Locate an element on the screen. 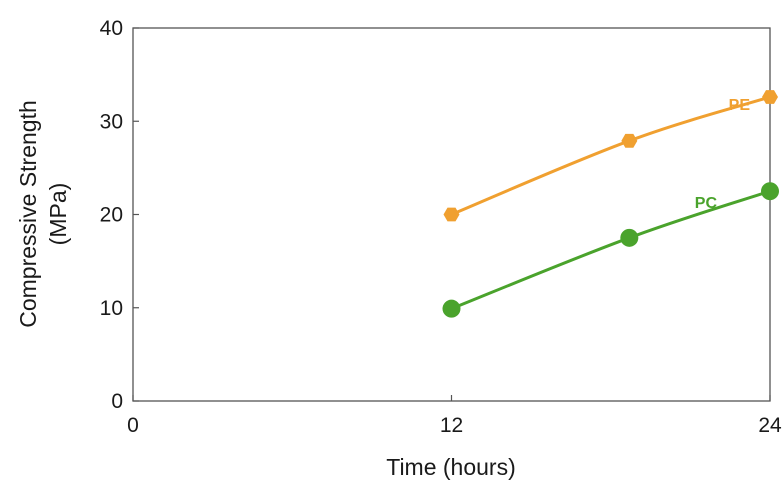 This screenshot has width=783, height=485. x-tick-label: 24 is located at coordinates (770, 425).